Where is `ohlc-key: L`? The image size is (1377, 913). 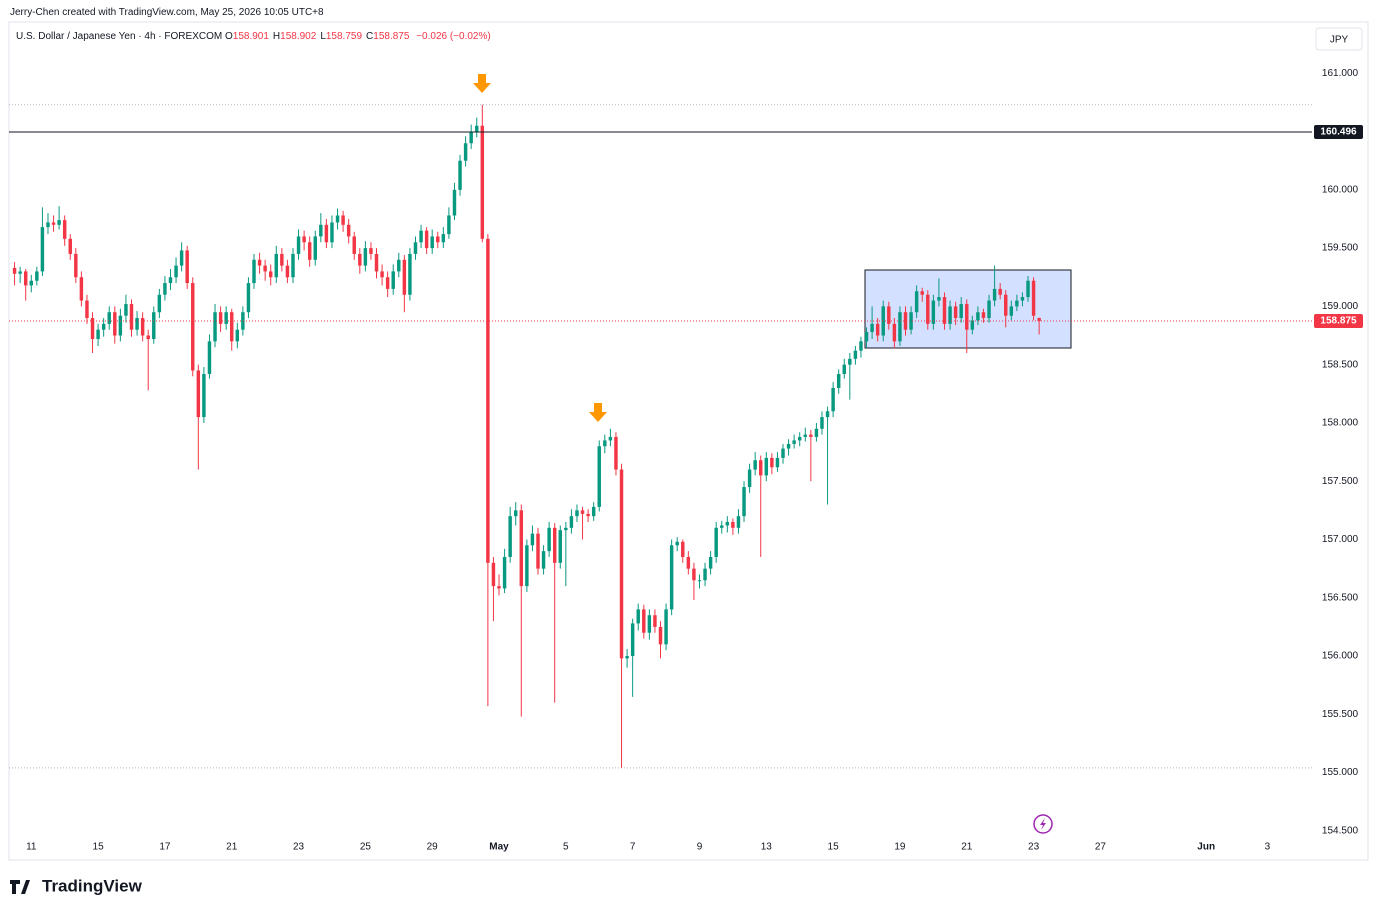 ohlc-key: L is located at coordinates (323, 36).